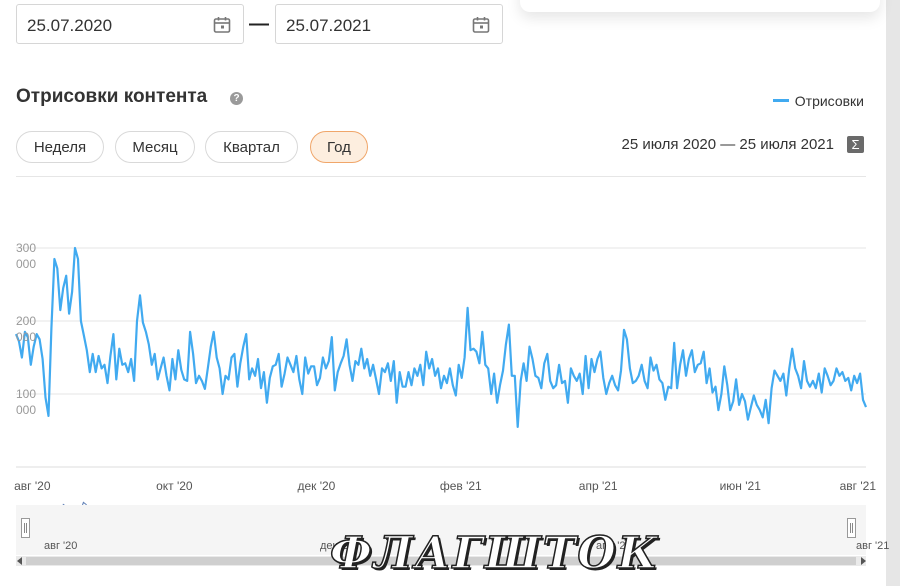 This screenshot has height=586, width=900. What do you see at coordinates (727, 144) in the screenshot?
I see `date-range-text: 25 июля 2020 — 25 июля 2021` at bounding box center [727, 144].